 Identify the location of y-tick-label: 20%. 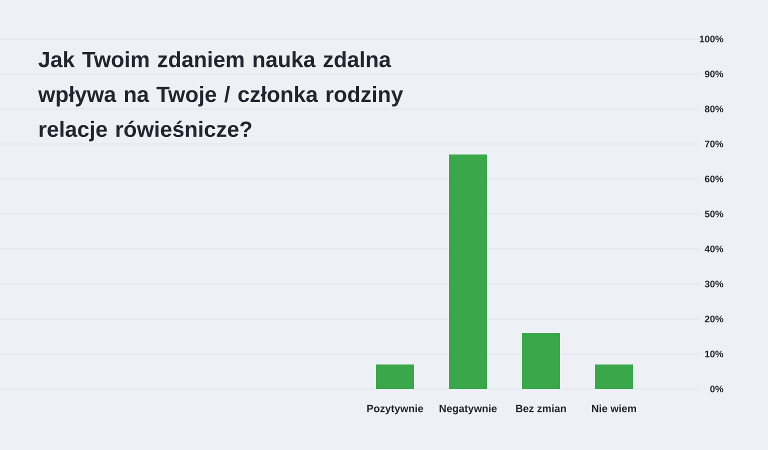
(714, 319).